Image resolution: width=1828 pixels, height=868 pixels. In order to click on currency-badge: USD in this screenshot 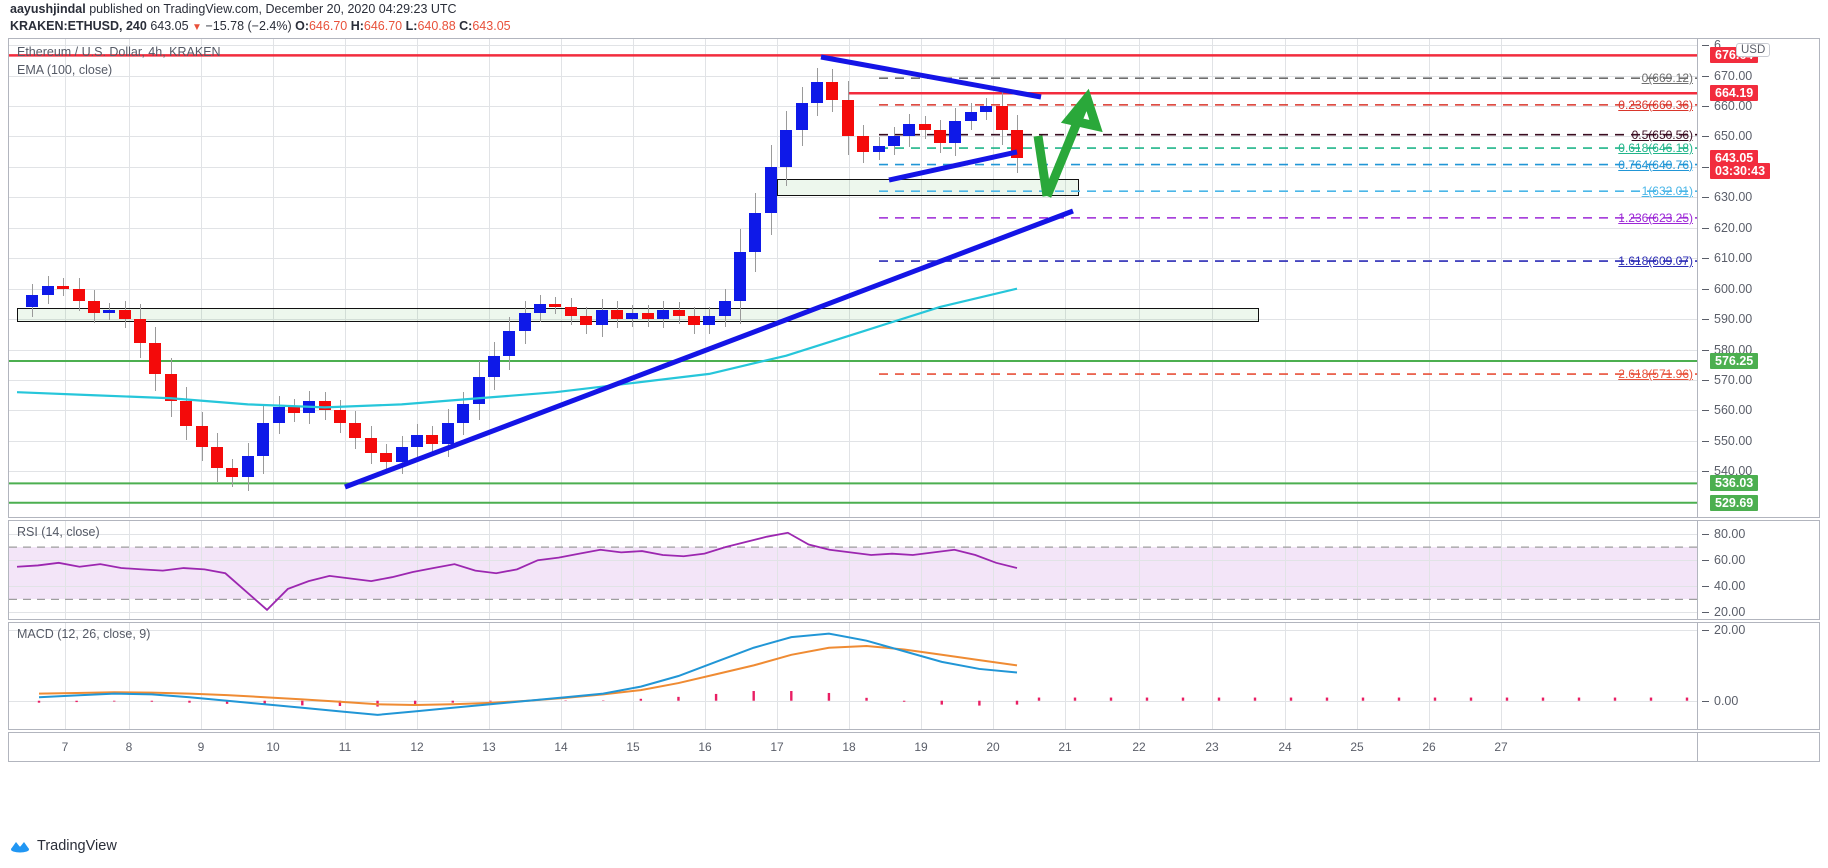, I will do `click(1753, 50)`.